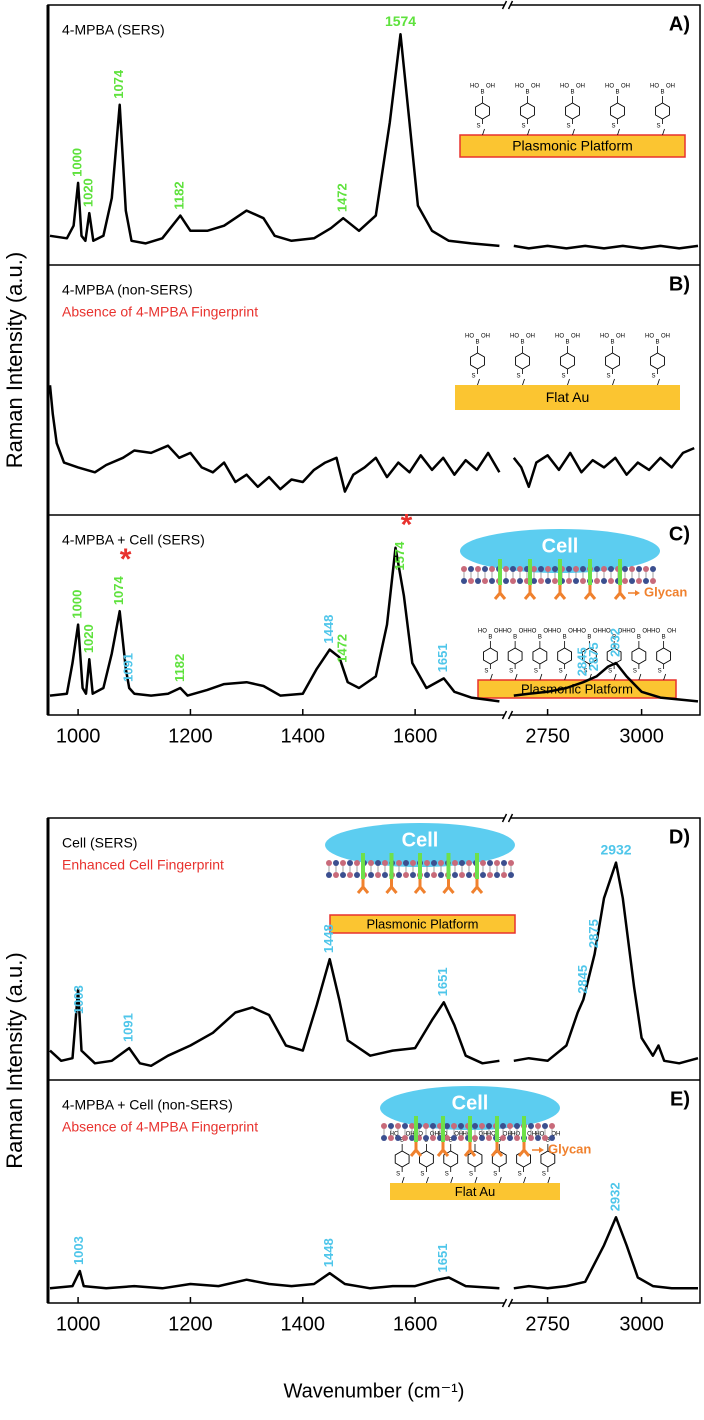 The height and width of the screenshot is (1420, 704). I want to click on peak-label: 1448, so click(328, 629).